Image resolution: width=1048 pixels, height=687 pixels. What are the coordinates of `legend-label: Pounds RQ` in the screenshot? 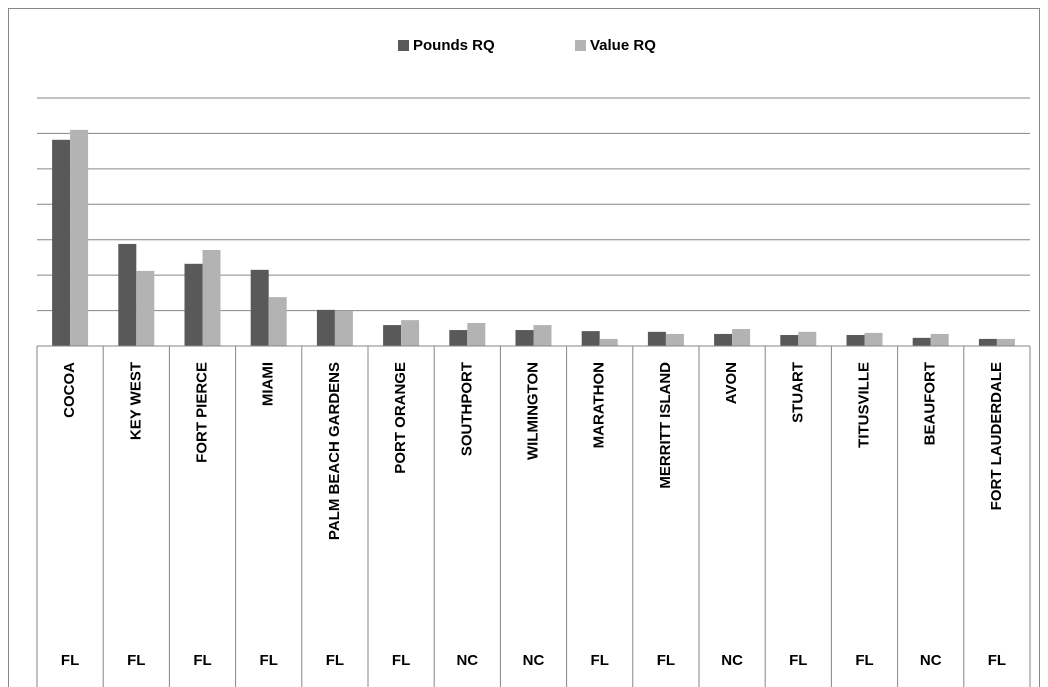 It's located at (454, 45).